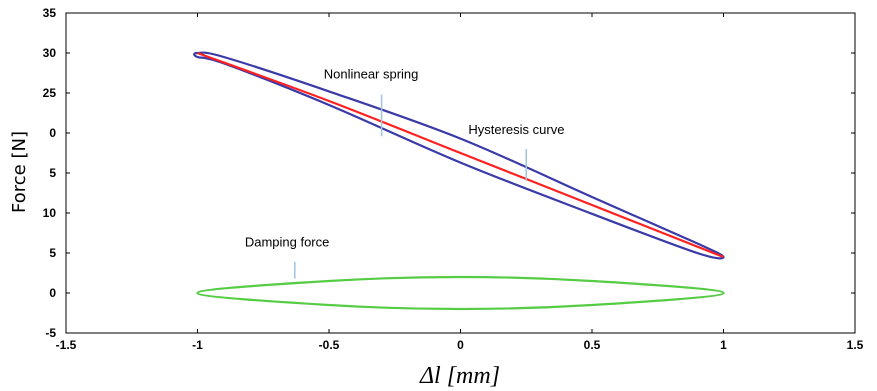 The height and width of the screenshot is (391, 877). What do you see at coordinates (371, 74) in the screenshot?
I see `annotation-label: Nonlinear spring` at bounding box center [371, 74].